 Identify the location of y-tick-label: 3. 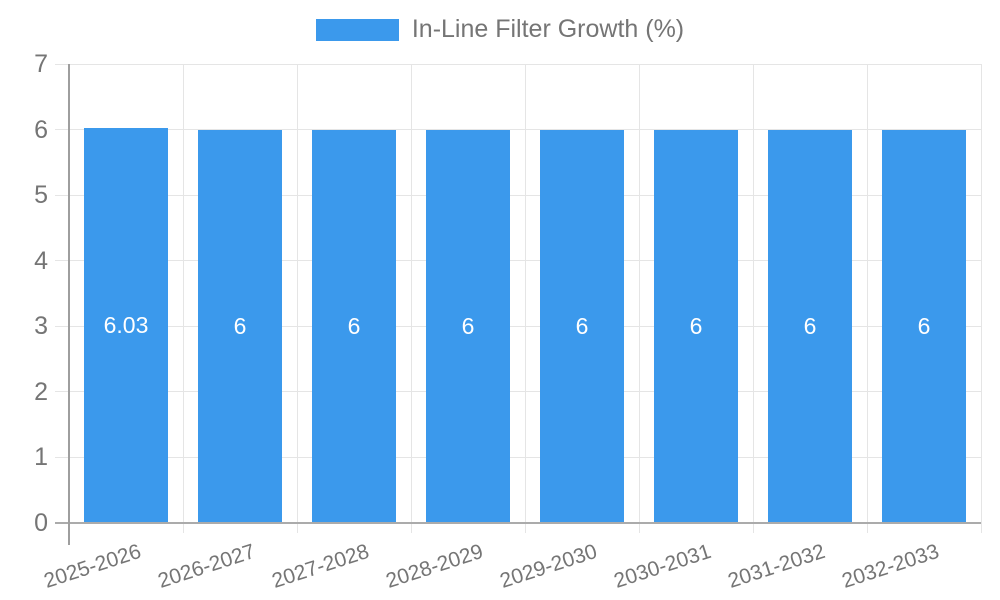
(41, 326).